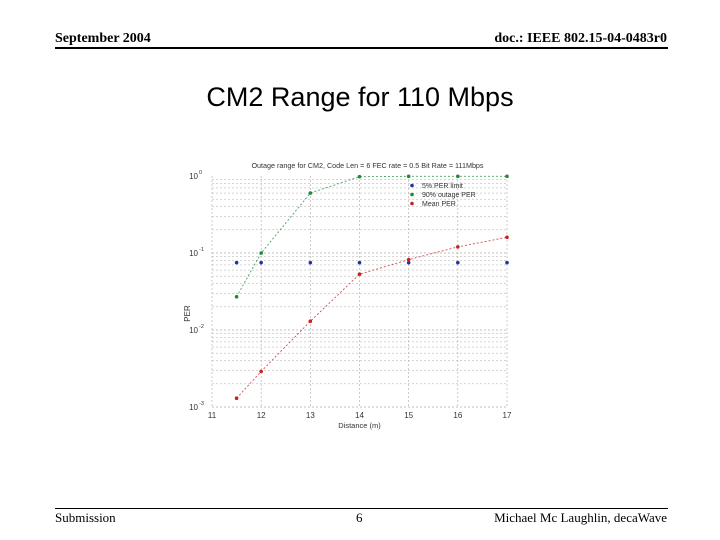 This screenshot has height=540, width=720. Describe the element at coordinates (361, 508) in the screenshot. I see `footer-rule` at that location.